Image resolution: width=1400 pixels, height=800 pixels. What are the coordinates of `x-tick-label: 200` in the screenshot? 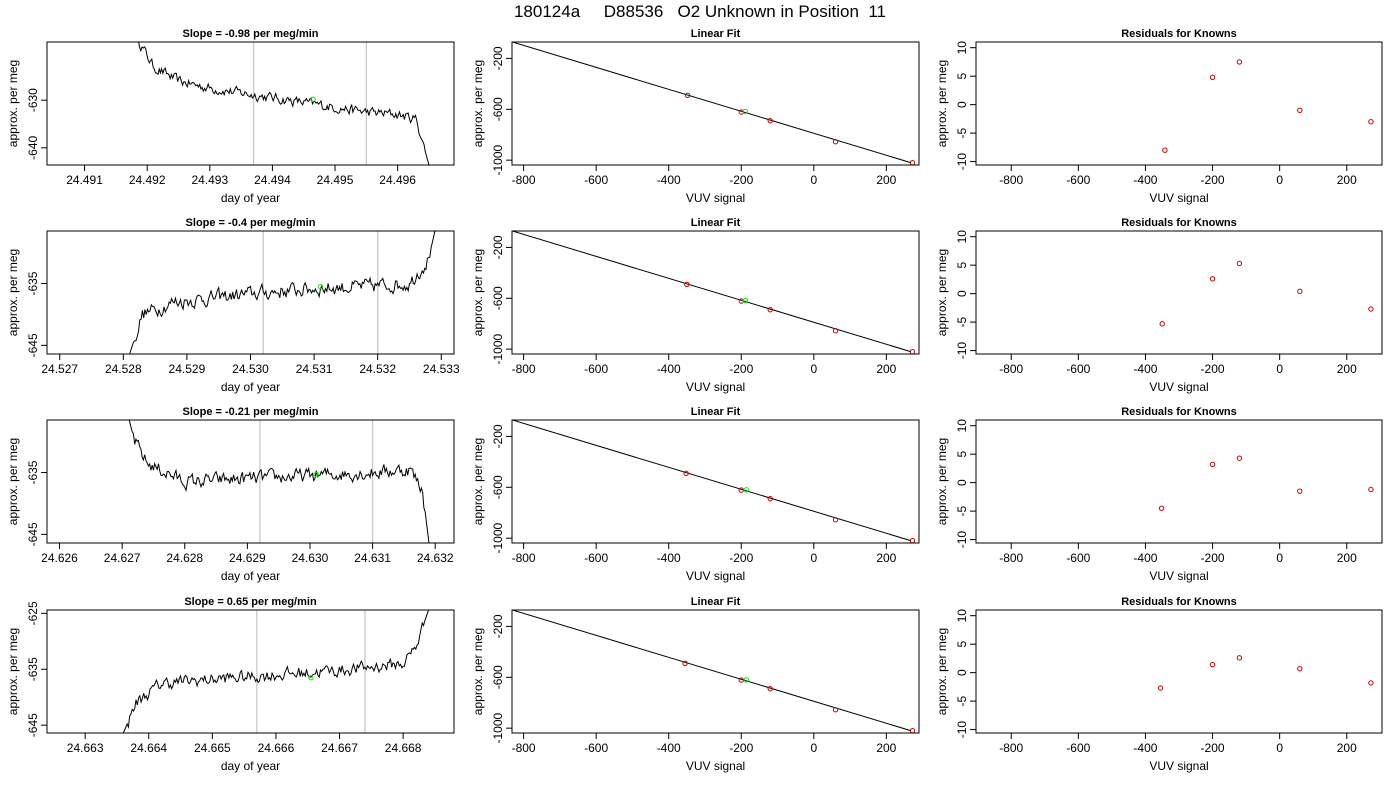 It's located at (886, 558).